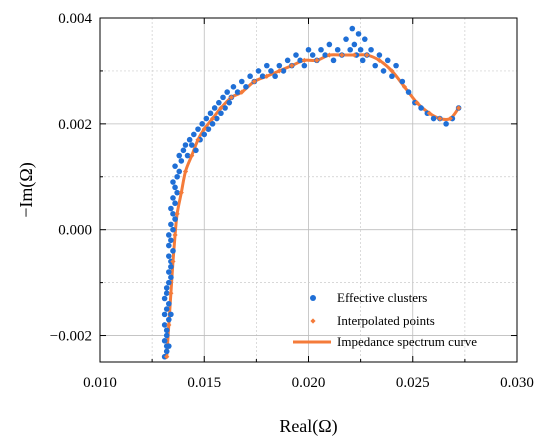  What do you see at coordinates (204, 383) in the screenshot?
I see `x-tick-label: 0.015` at bounding box center [204, 383].